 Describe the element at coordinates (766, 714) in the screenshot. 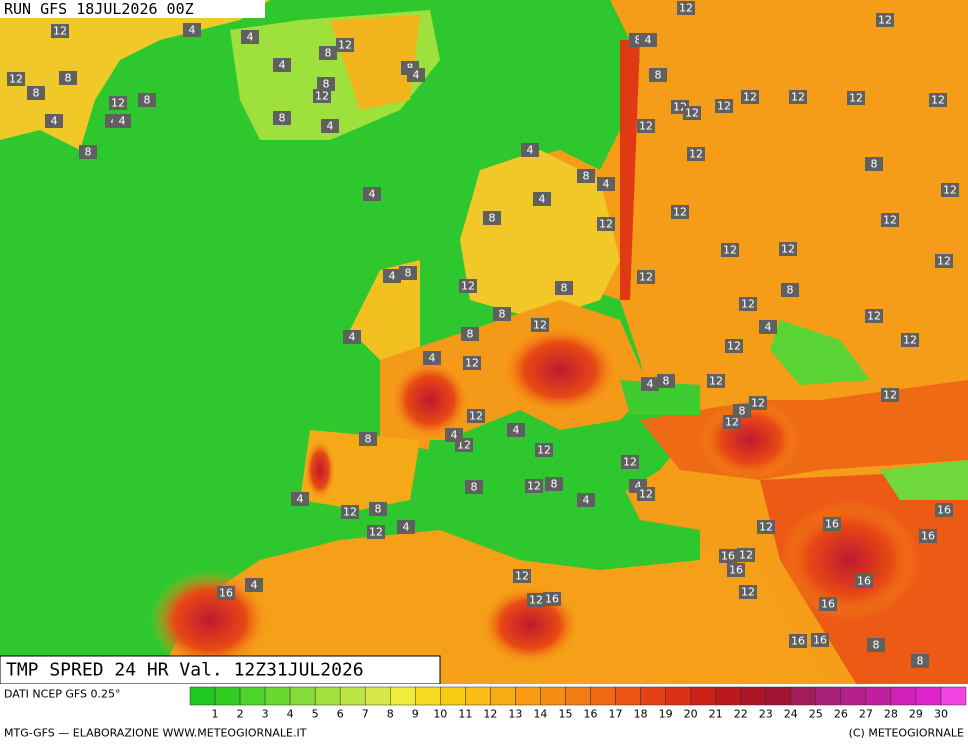

I see `colorbar-label: 23` at that location.